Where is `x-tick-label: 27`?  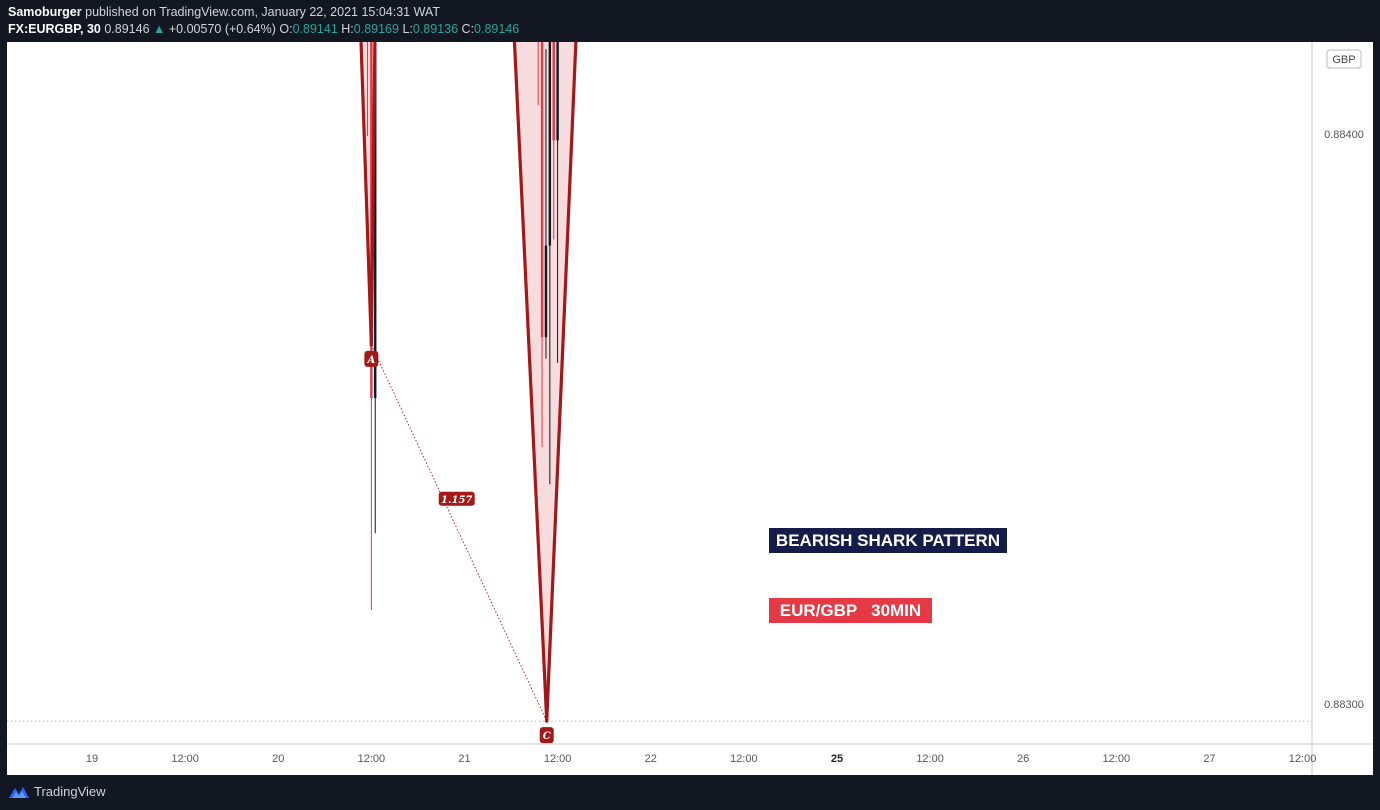
x-tick-label: 27 is located at coordinates (1209, 759).